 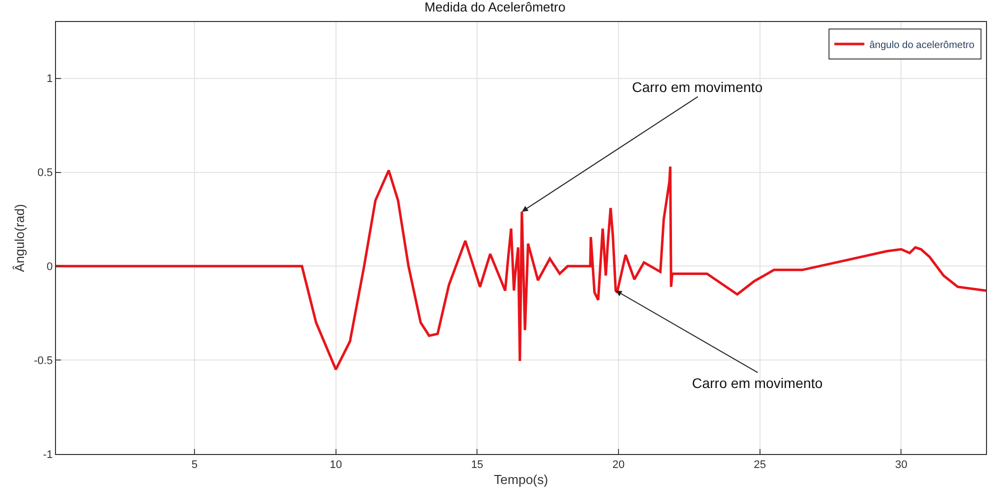 I want to click on x-tick-label: 20, so click(x=618, y=465).